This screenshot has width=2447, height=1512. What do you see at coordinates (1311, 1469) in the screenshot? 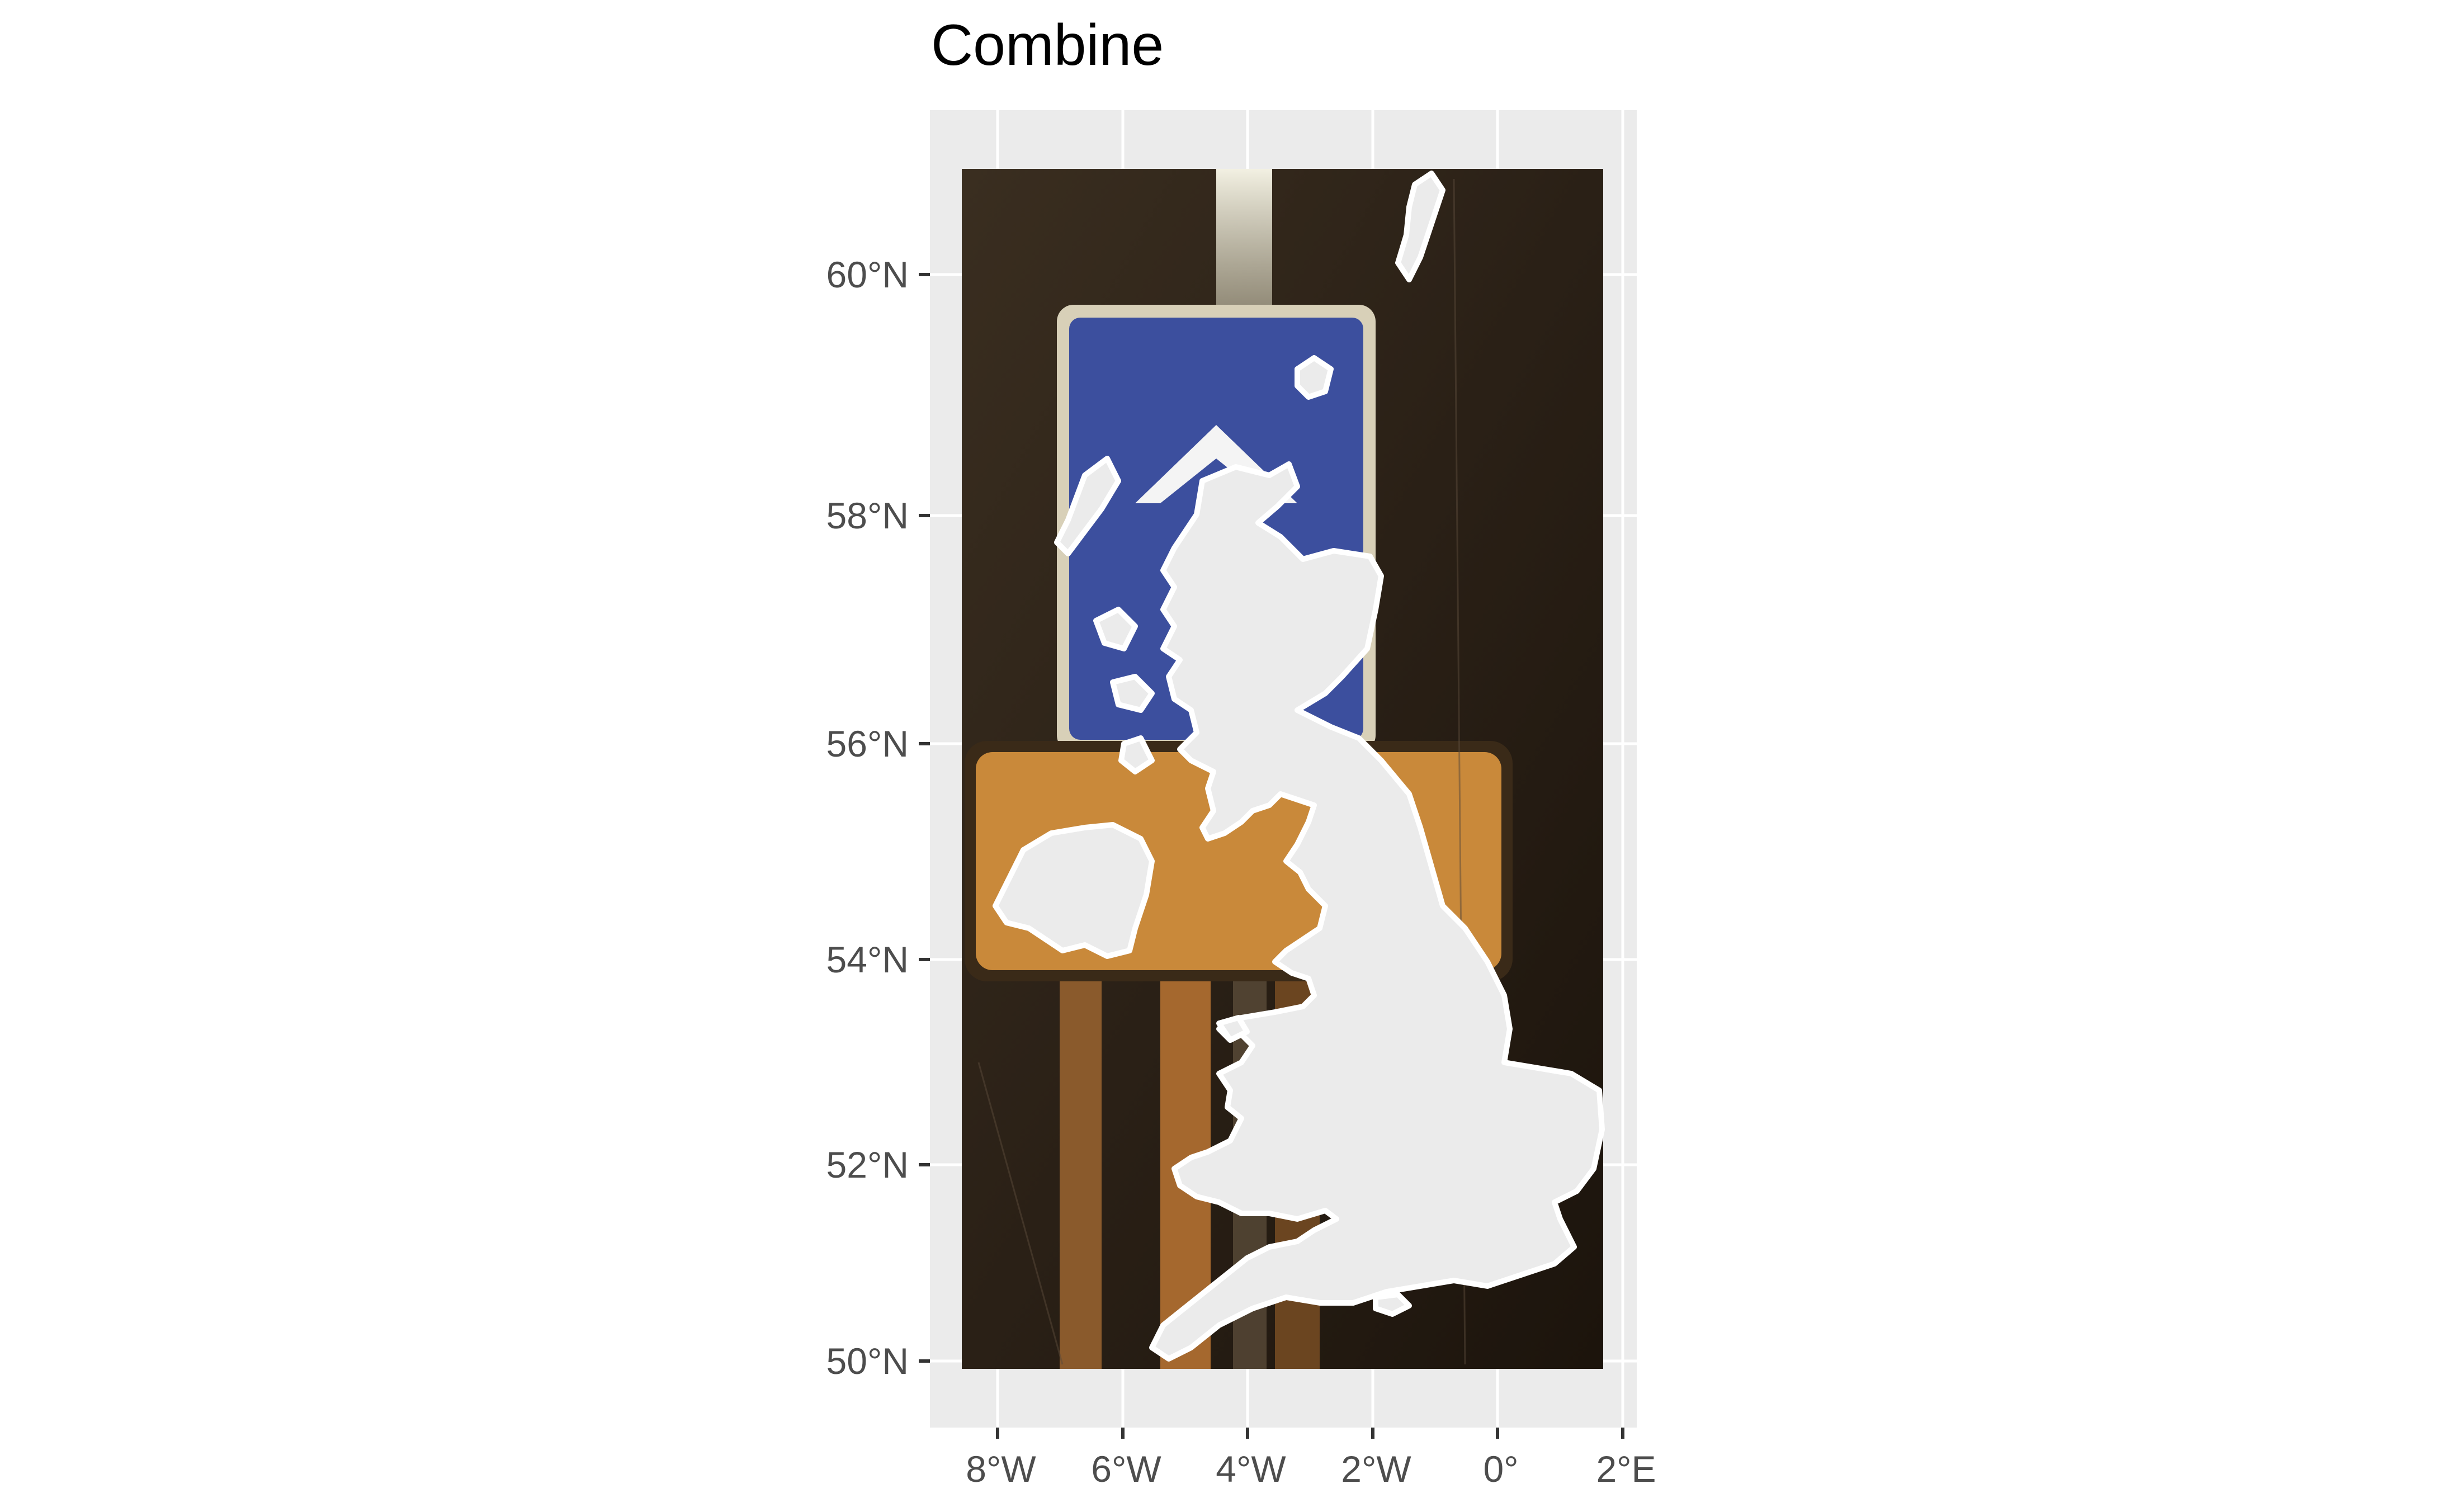
I see `x-axis-labels: 8°W 6°W 4°W 2°W 0° 2°E` at bounding box center [1311, 1469].